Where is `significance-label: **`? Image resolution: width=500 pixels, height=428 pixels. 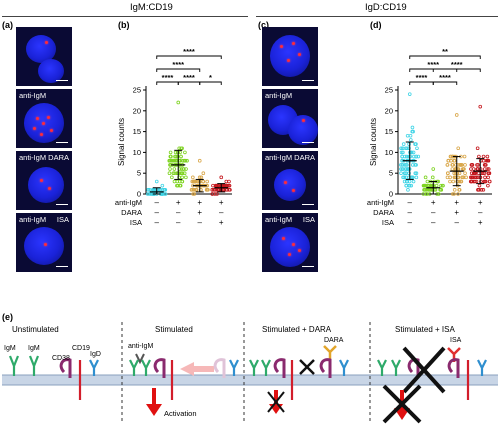 significance-label: ** is located at coordinates (445, 51).